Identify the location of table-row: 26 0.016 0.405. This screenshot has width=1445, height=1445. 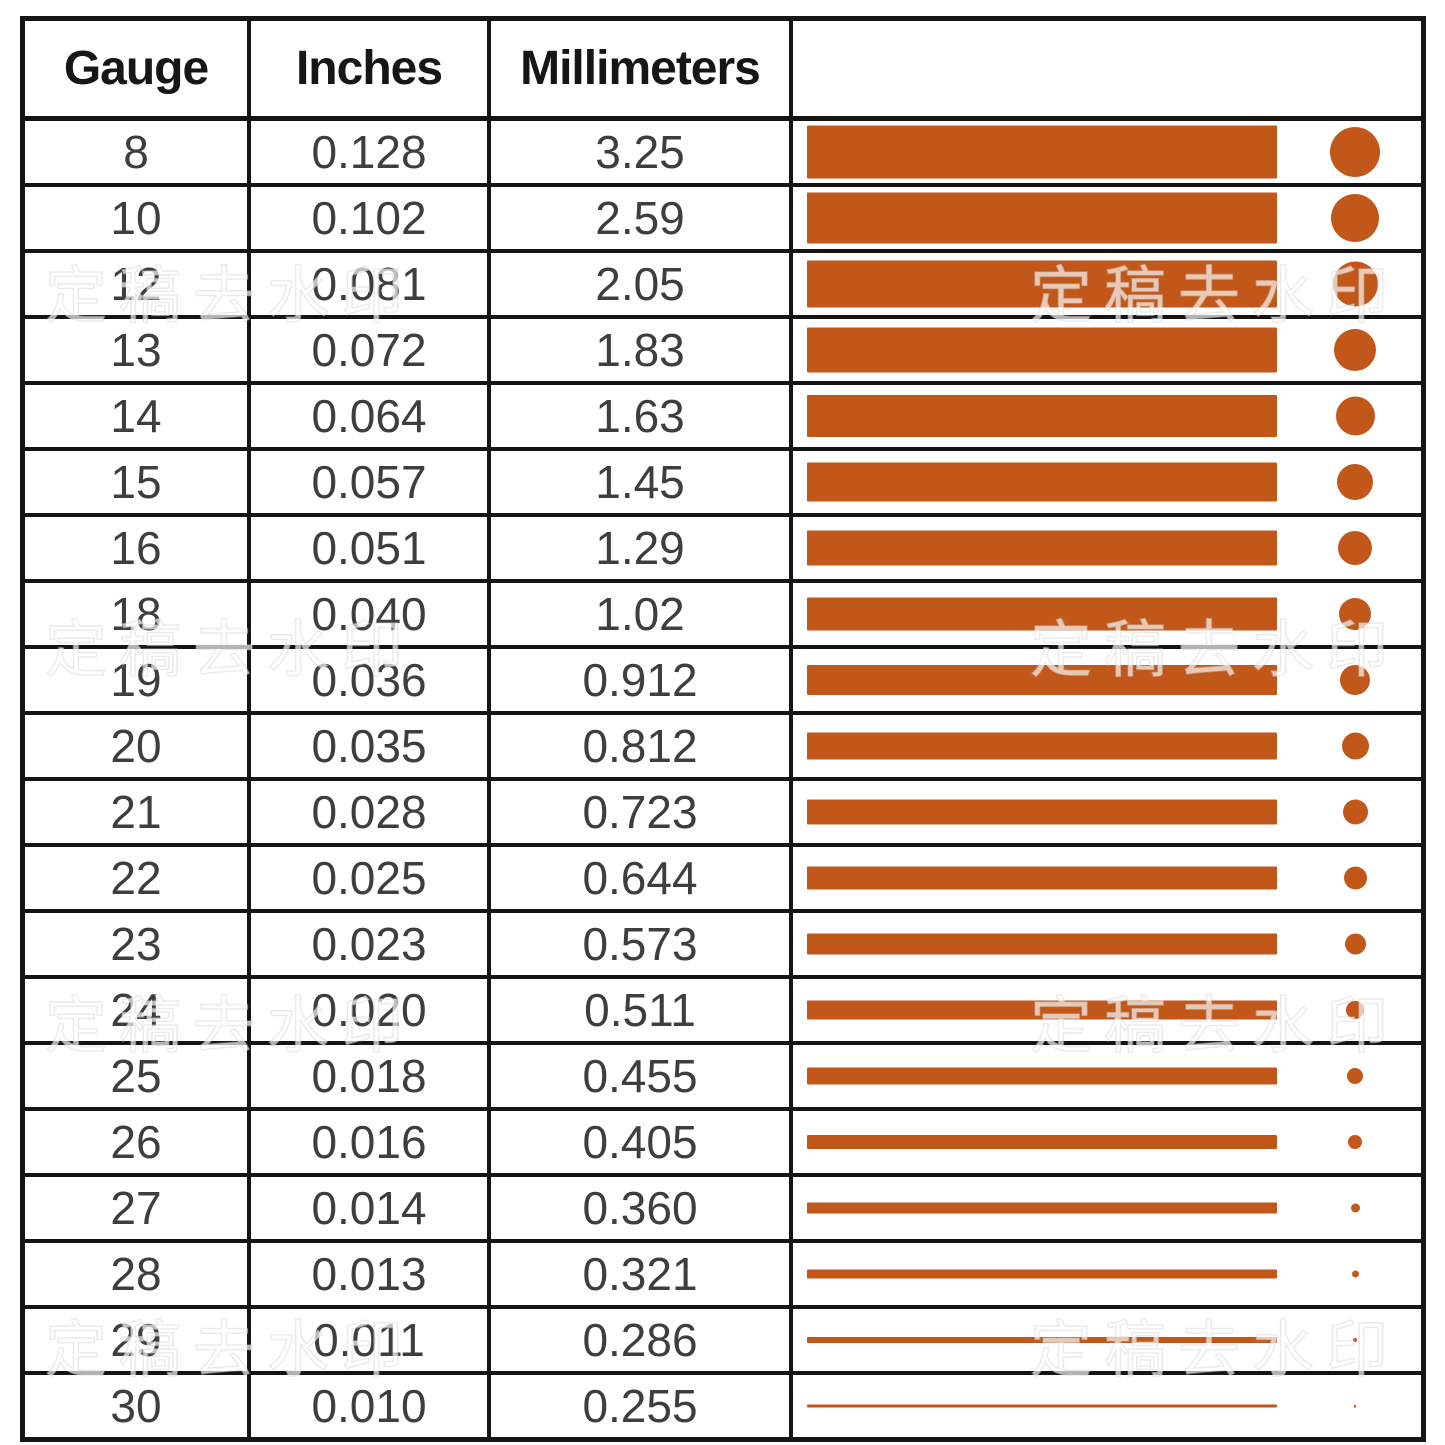
(723, 1144).